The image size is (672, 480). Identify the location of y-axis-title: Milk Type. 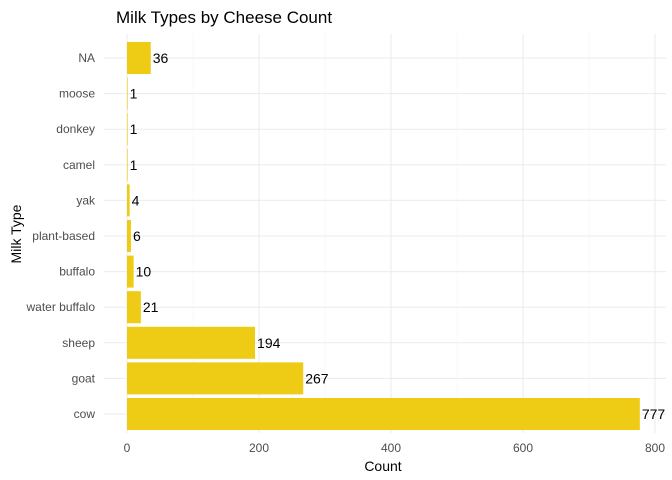
(16, 233).